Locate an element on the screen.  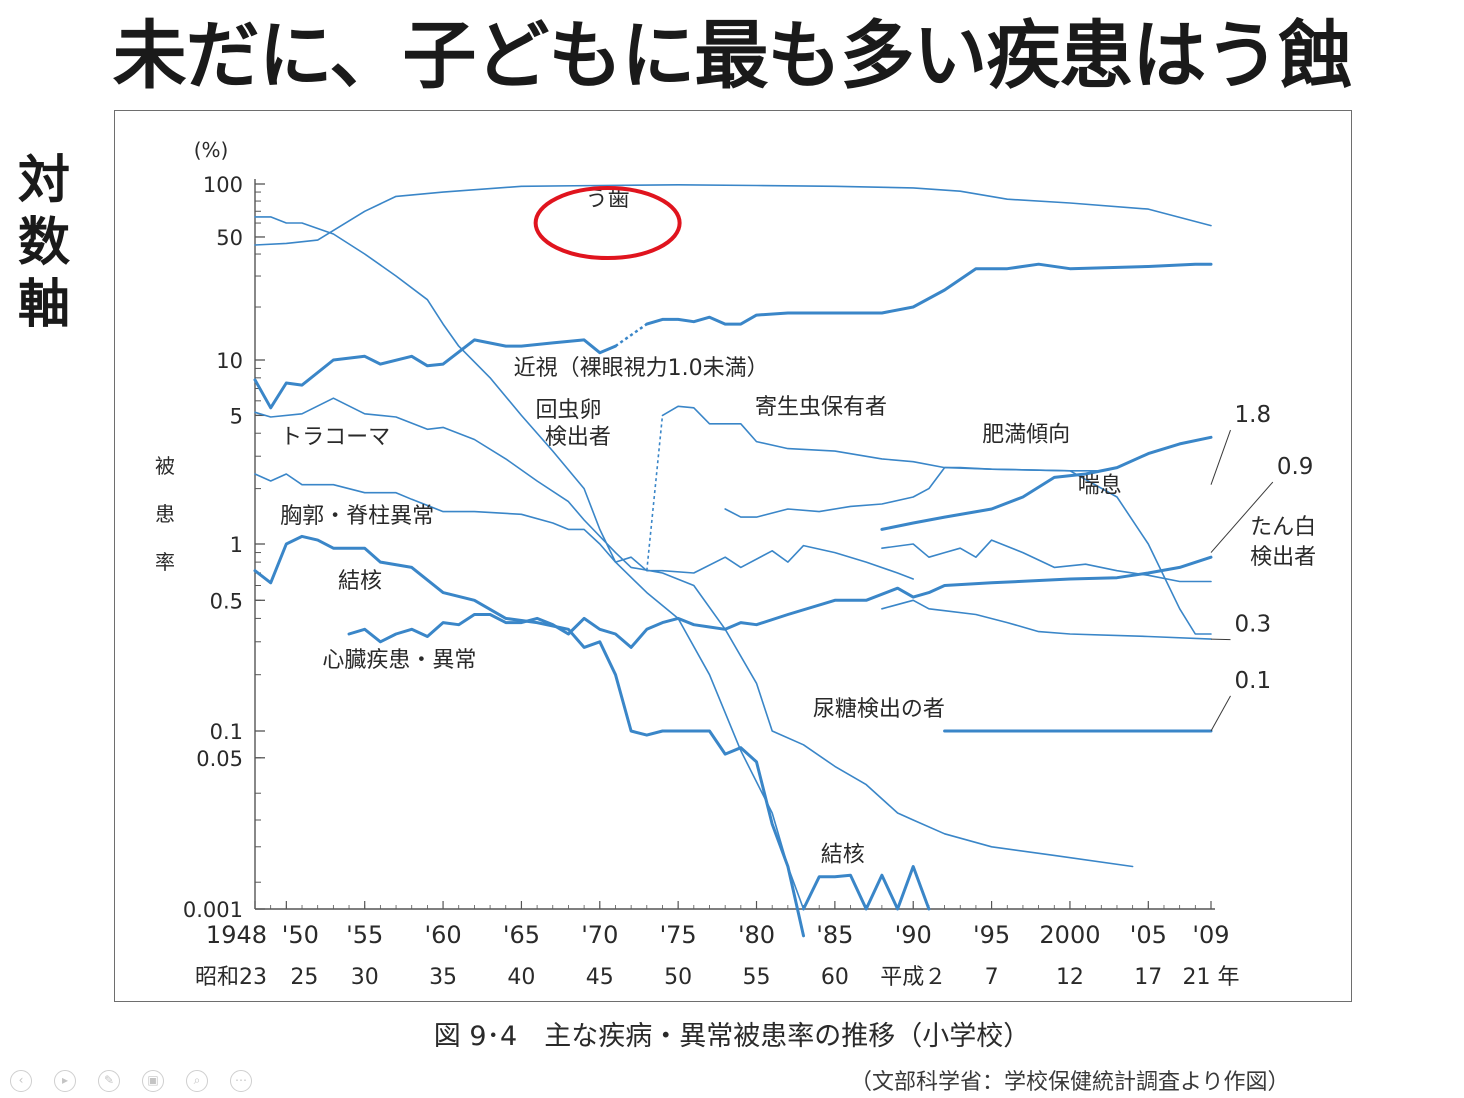
y-axis-label-char: 率 is located at coordinates (165, 562).